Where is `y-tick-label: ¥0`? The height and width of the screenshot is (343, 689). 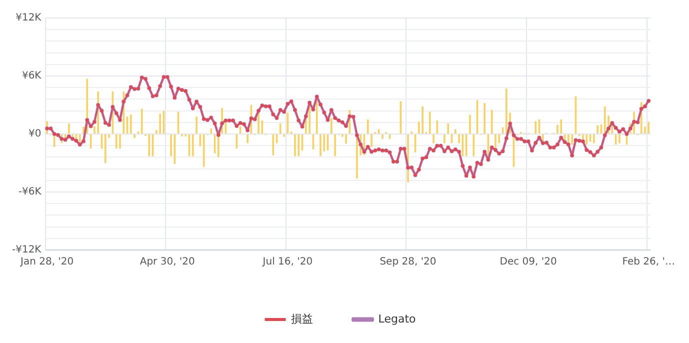
y-tick-label: ¥0 is located at coordinates (35, 134).